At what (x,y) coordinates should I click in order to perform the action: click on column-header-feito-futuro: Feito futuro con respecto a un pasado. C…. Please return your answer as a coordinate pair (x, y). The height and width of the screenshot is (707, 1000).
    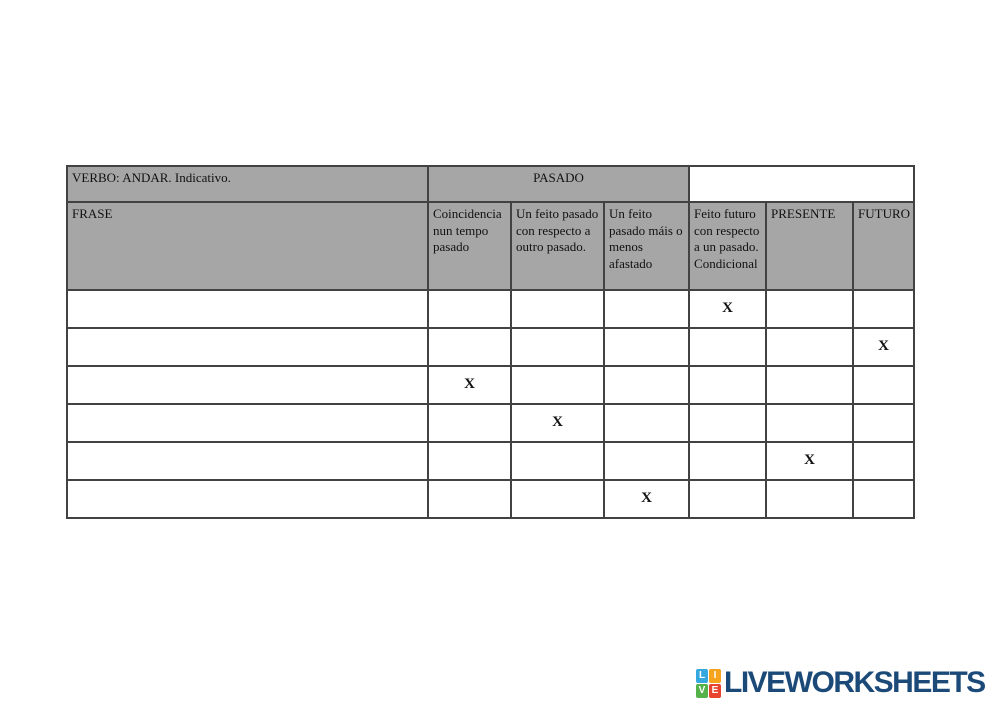
    Looking at the image, I should click on (728, 246).